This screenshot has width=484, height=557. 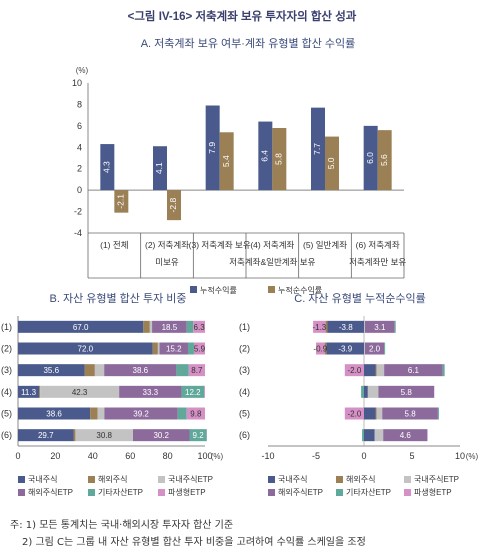 I want to click on chart-c-data-label: -0.9, so click(x=320, y=349).